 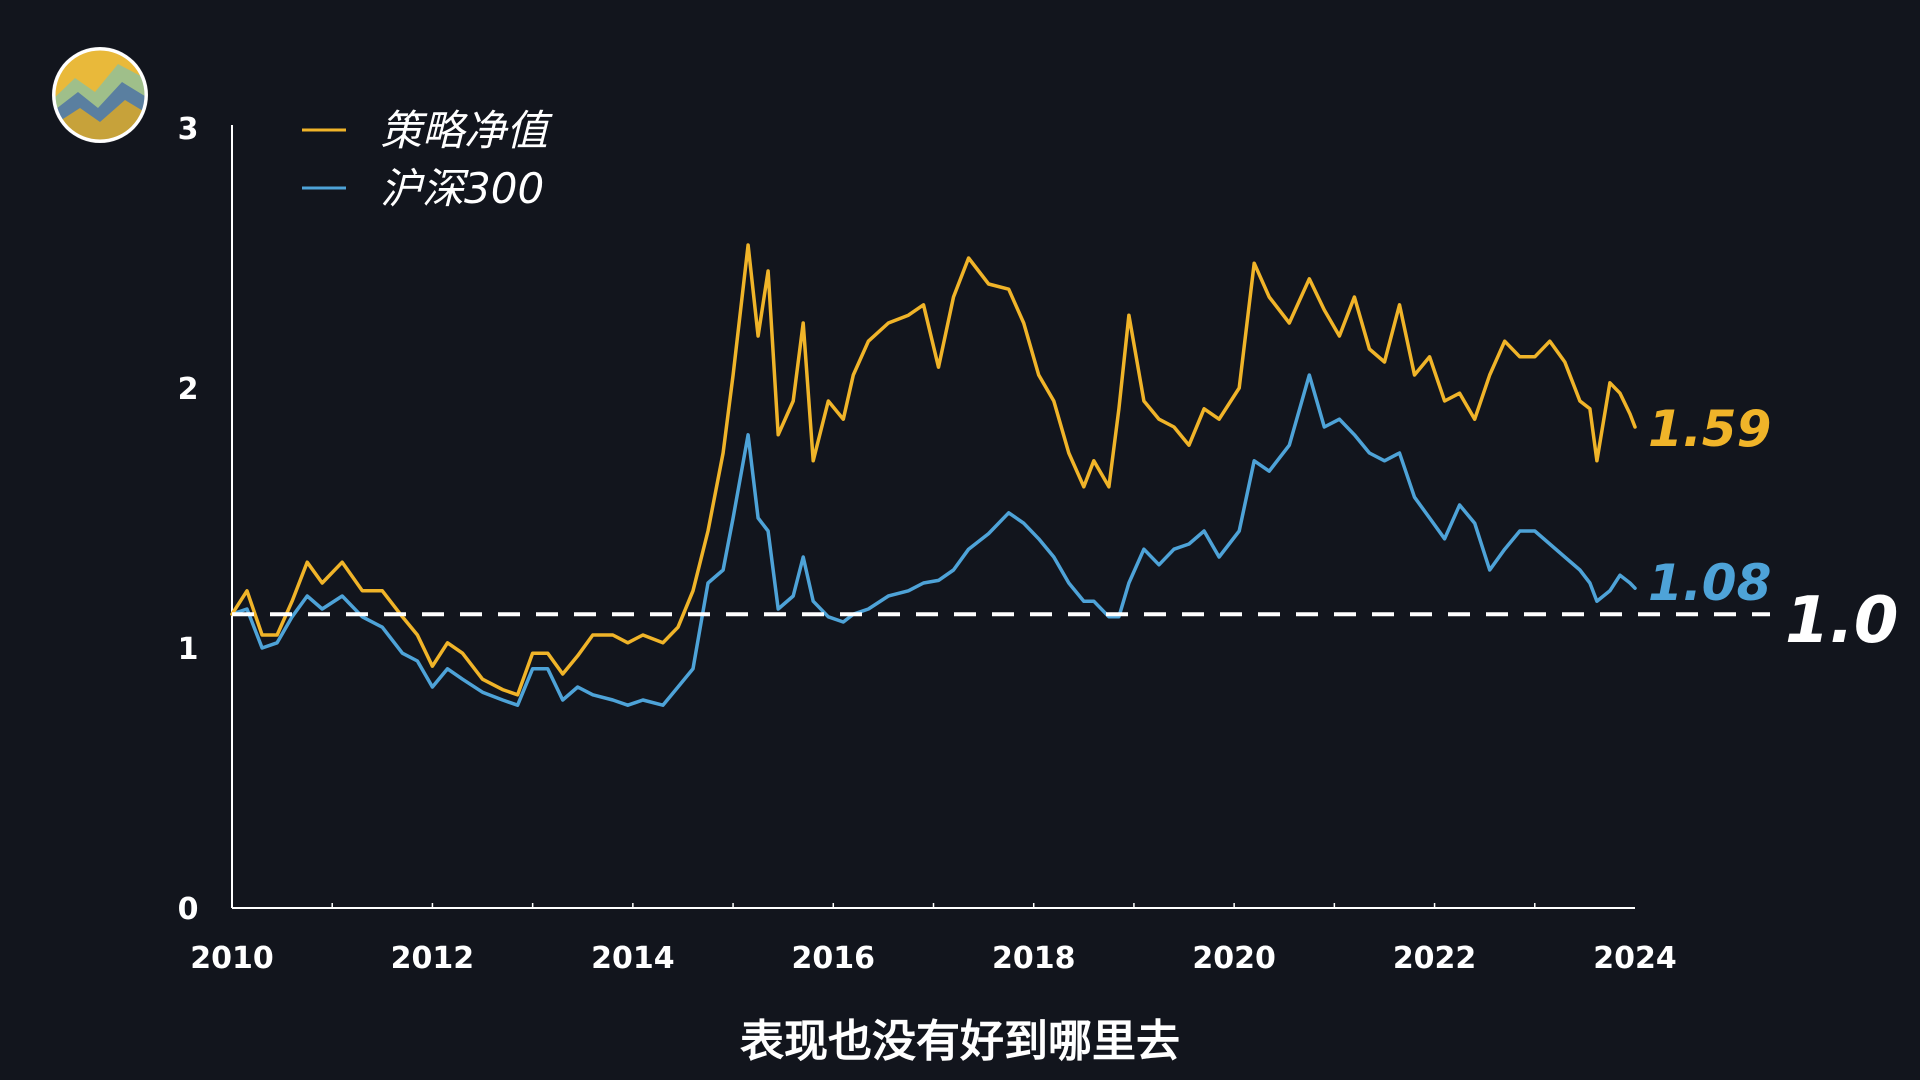 What do you see at coordinates (466, 130) in the screenshot?
I see `legend-label: 策略净值` at bounding box center [466, 130].